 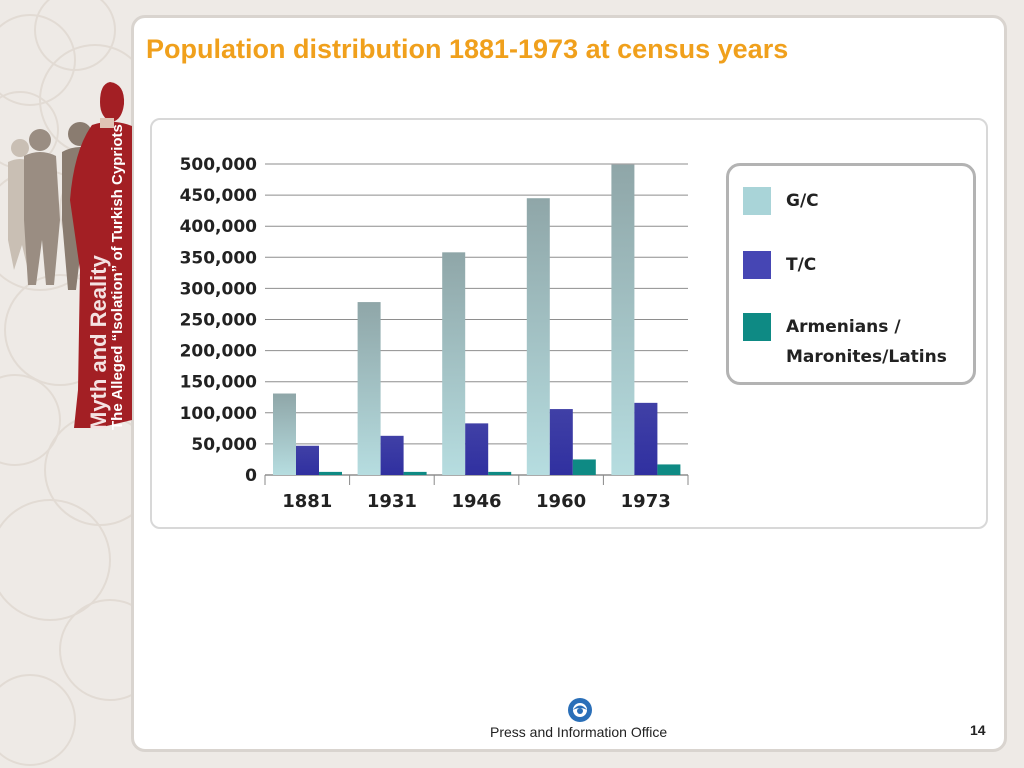 What do you see at coordinates (802, 201) in the screenshot?
I see `legend-label: G/C` at bounding box center [802, 201].